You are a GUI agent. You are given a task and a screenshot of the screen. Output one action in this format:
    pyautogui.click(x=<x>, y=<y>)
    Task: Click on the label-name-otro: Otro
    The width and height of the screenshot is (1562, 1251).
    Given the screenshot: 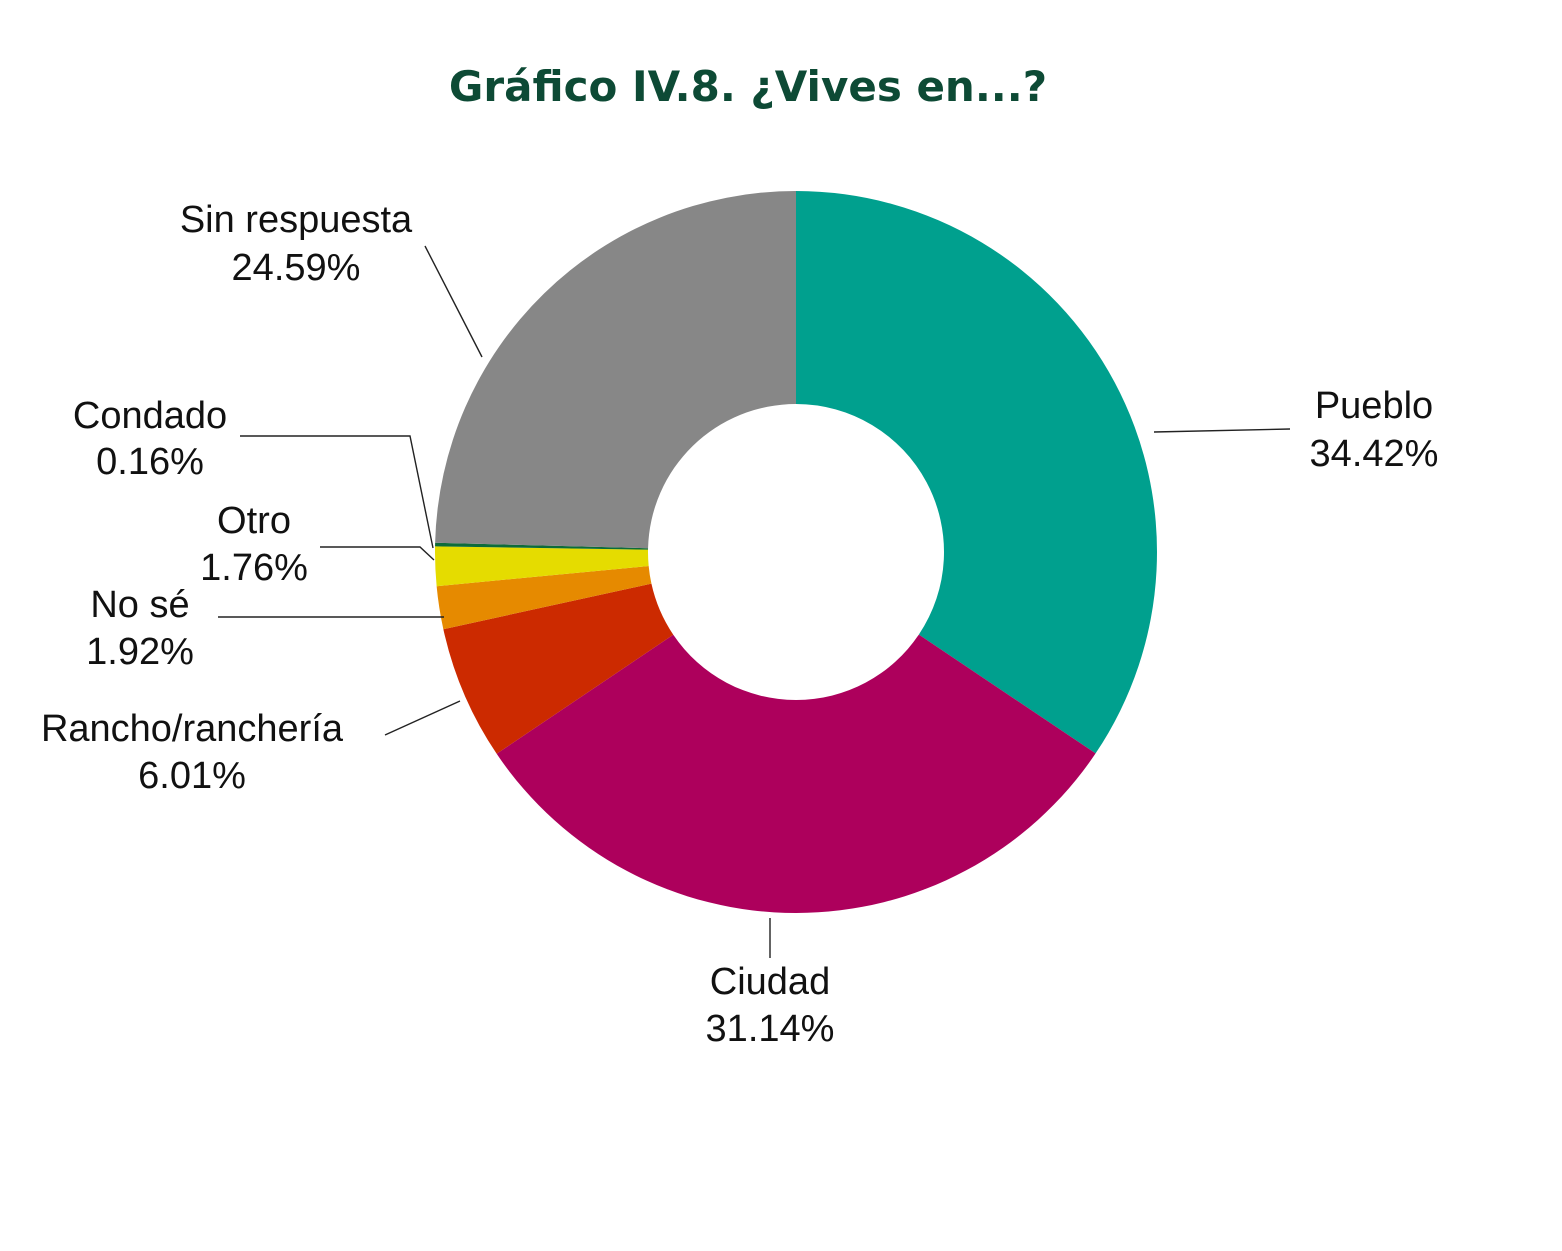 What is the action you would take?
    pyautogui.click(x=254, y=521)
    